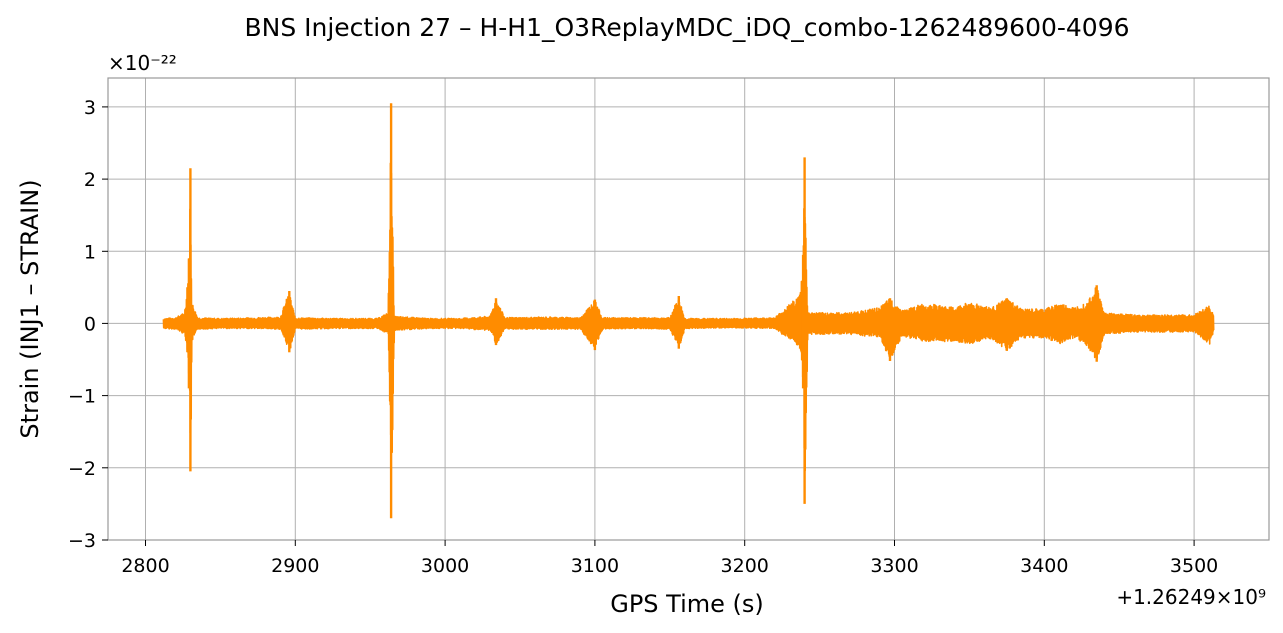 The width and height of the screenshot is (1283, 633). I want to click on y-tick-label: −1, so click(82, 397).